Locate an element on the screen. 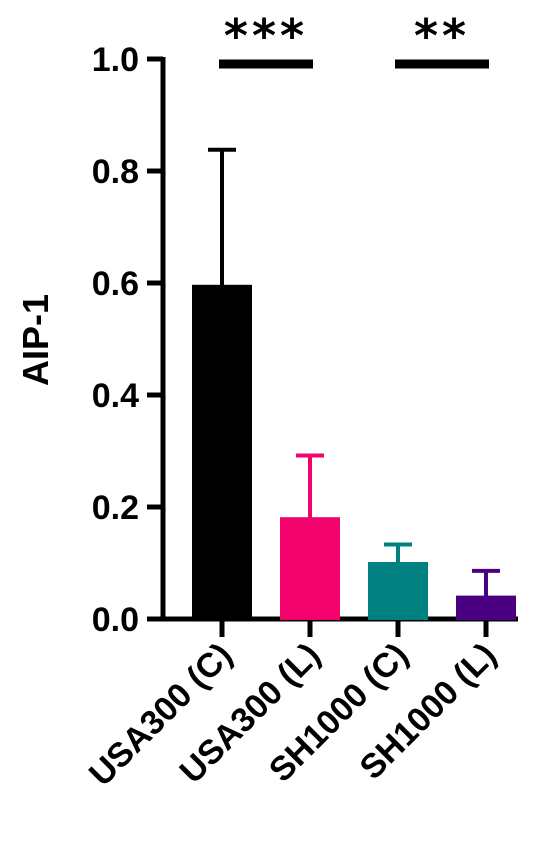  y-tick-label: 0.8 is located at coordinates (115, 172).